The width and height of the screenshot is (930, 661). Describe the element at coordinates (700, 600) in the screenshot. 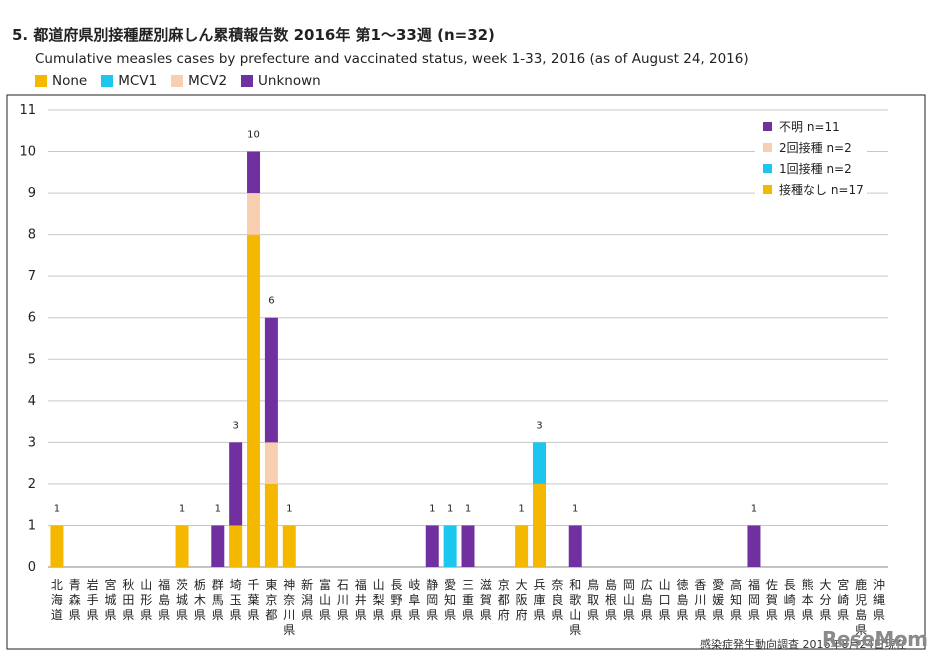

I see `x-tick-label: 川` at that location.